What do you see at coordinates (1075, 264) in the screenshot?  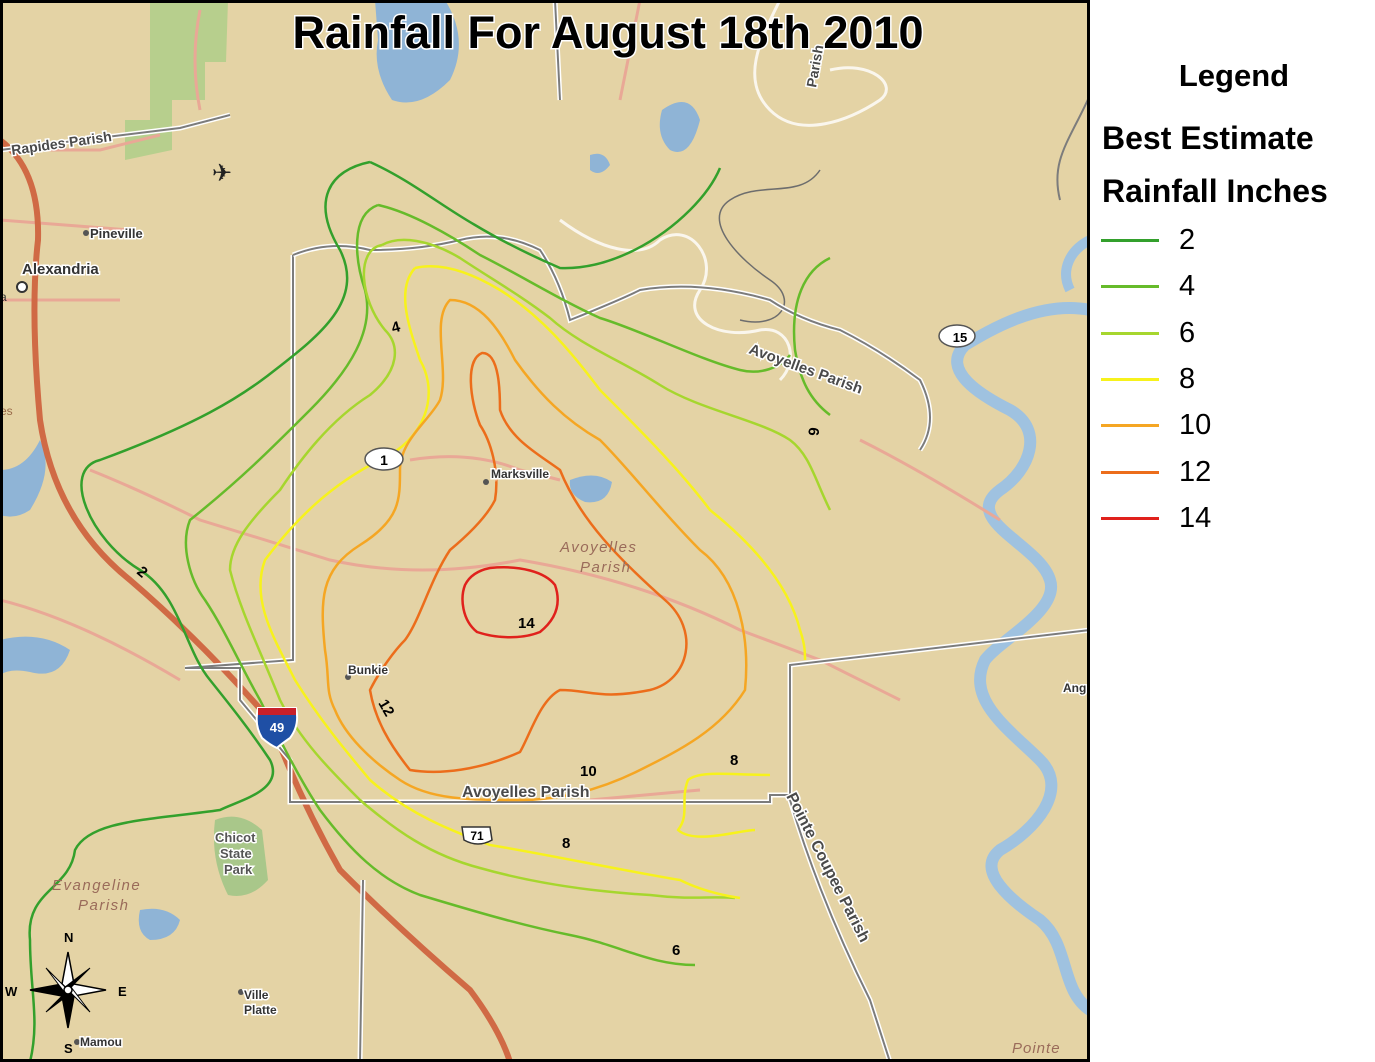 I see `river-branch` at bounding box center [1075, 264].